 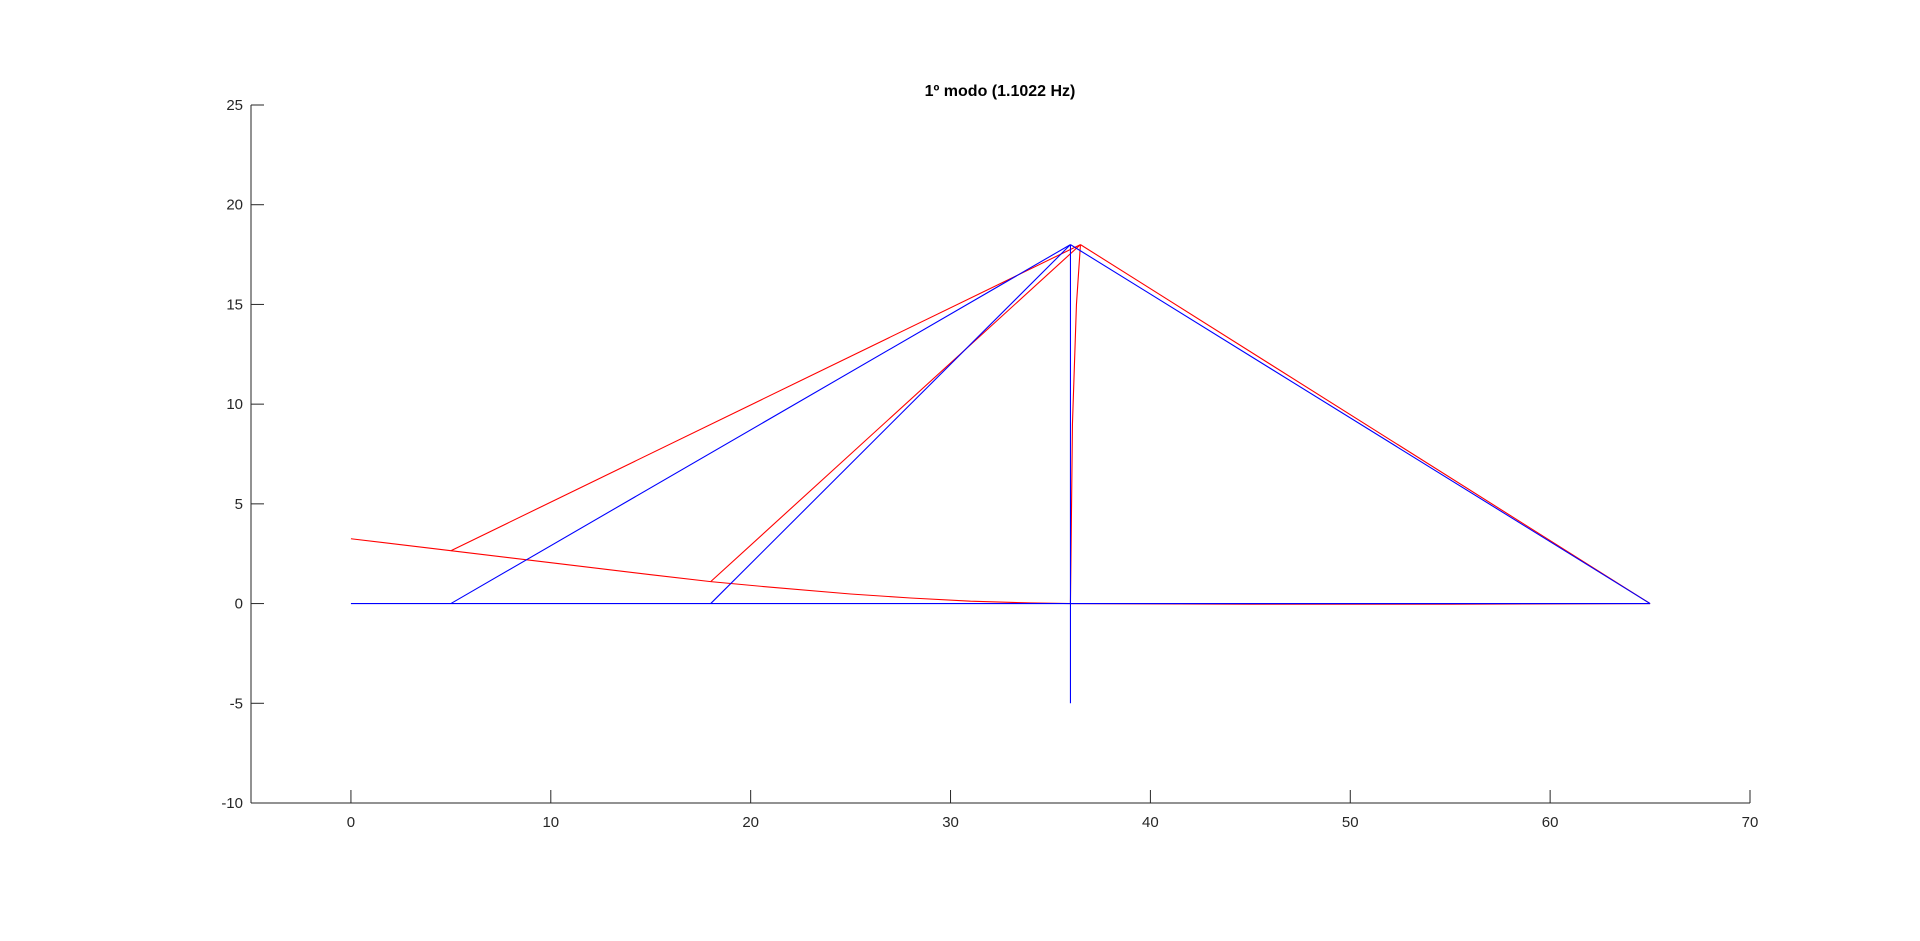 I want to click on y-tick-label: -5, so click(x=236, y=703).